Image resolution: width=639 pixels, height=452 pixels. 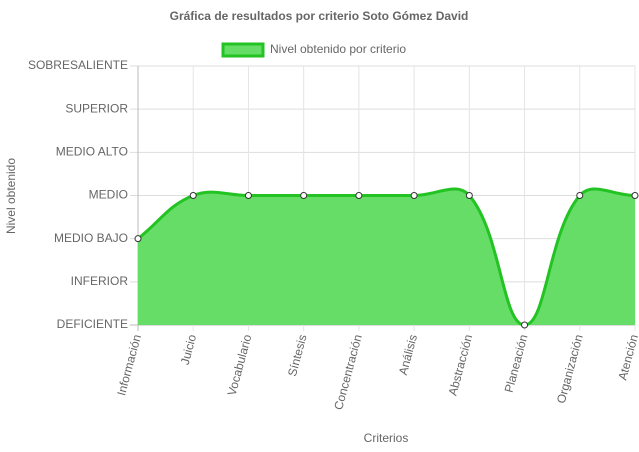 I want to click on x-tick-label: Abstracción, so click(x=461, y=365).